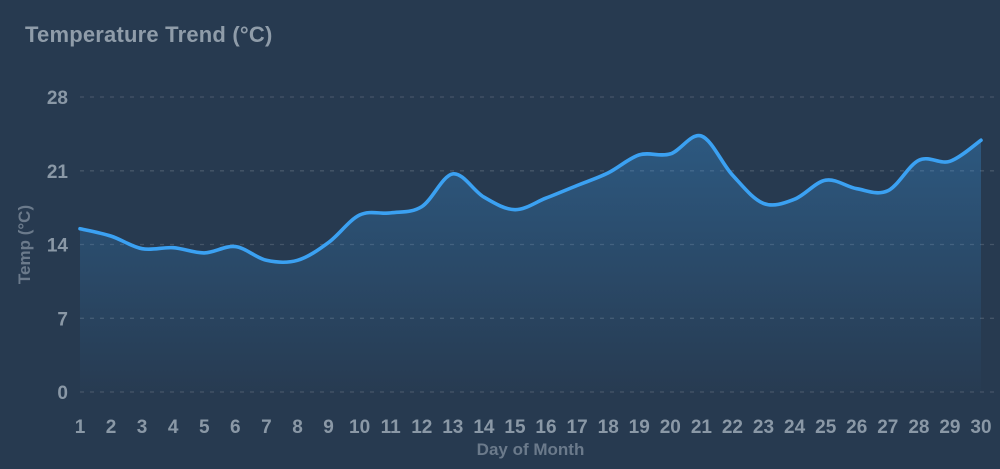 The width and height of the screenshot is (1000, 469). What do you see at coordinates (57, 98) in the screenshot?
I see `y-tick-label: 28` at bounding box center [57, 98].